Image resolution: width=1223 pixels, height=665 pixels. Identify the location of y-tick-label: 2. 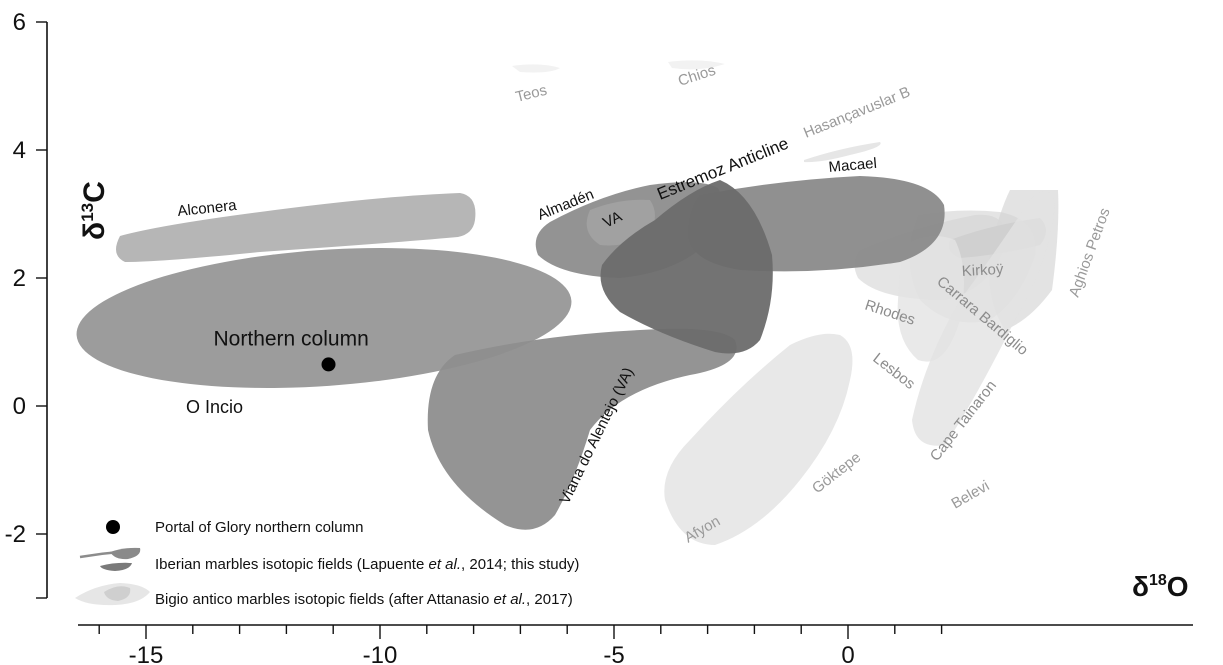
(19, 278).